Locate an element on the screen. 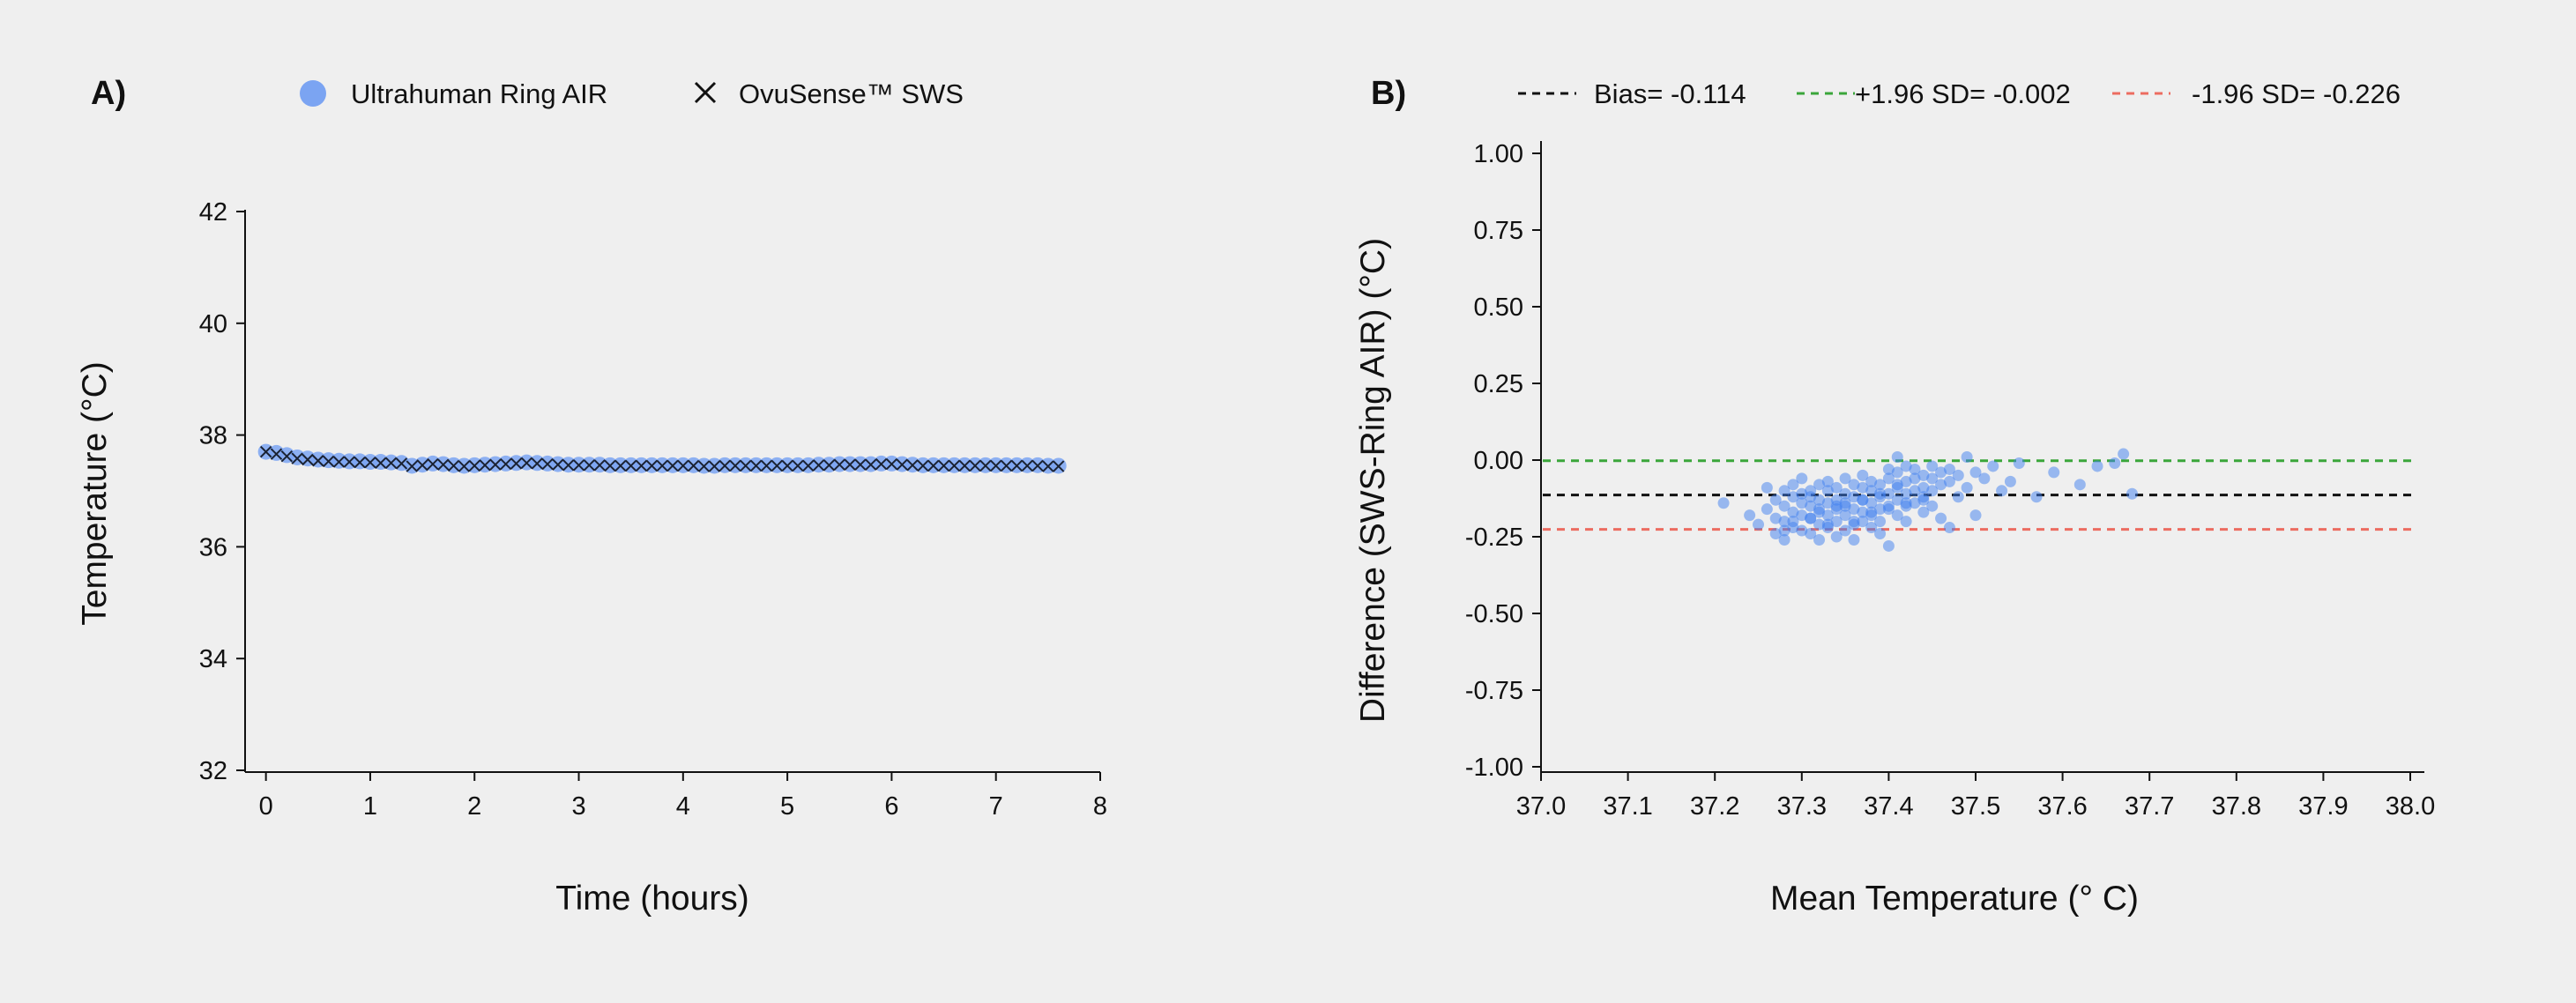  panel-b-x-tick-label: 37.6 is located at coordinates (2062, 806).